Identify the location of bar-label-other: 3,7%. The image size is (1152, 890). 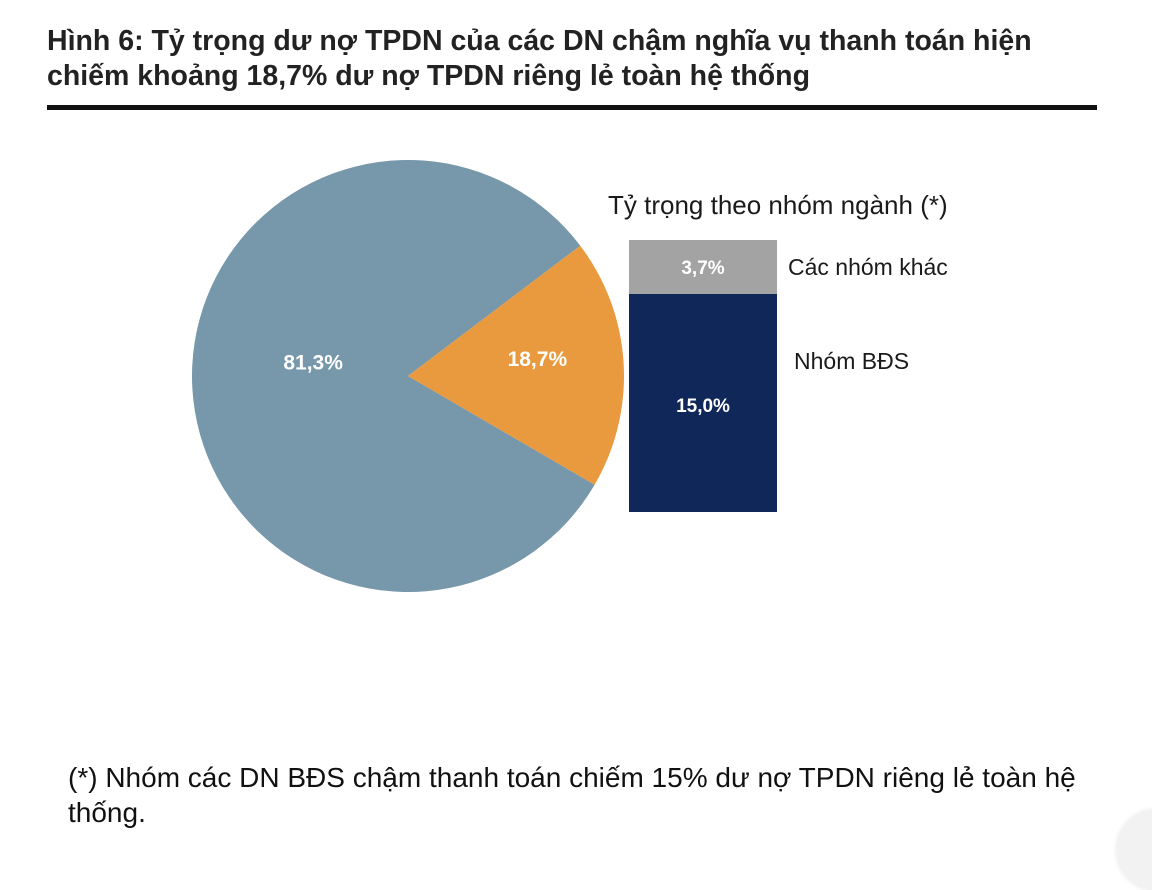
(702, 268).